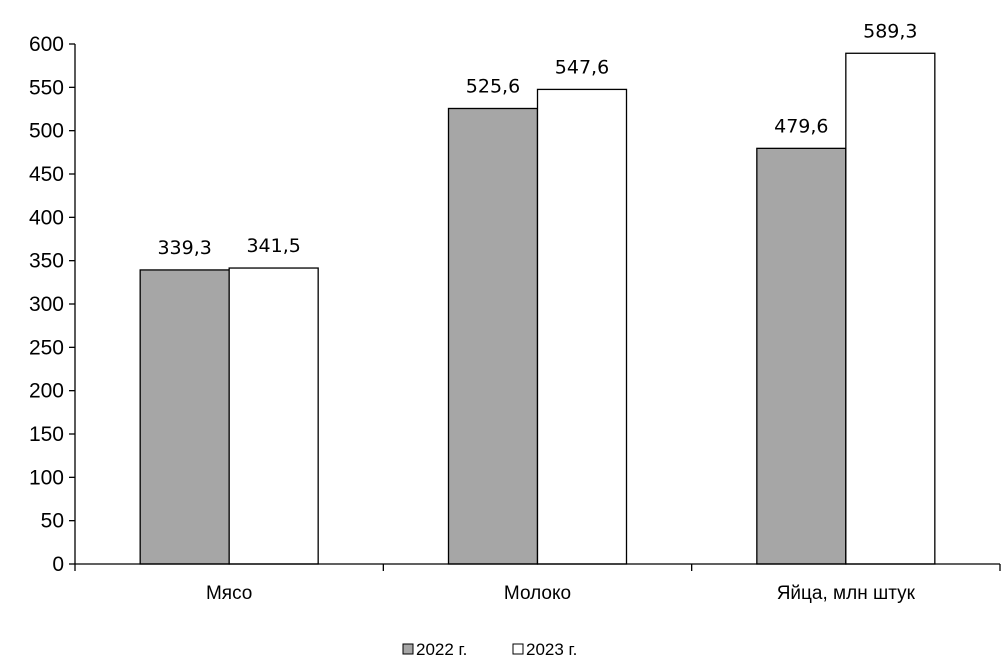 The height and width of the screenshot is (664, 1008). What do you see at coordinates (46, 174) in the screenshot?
I see `y-tick-label: 450` at bounding box center [46, 174].